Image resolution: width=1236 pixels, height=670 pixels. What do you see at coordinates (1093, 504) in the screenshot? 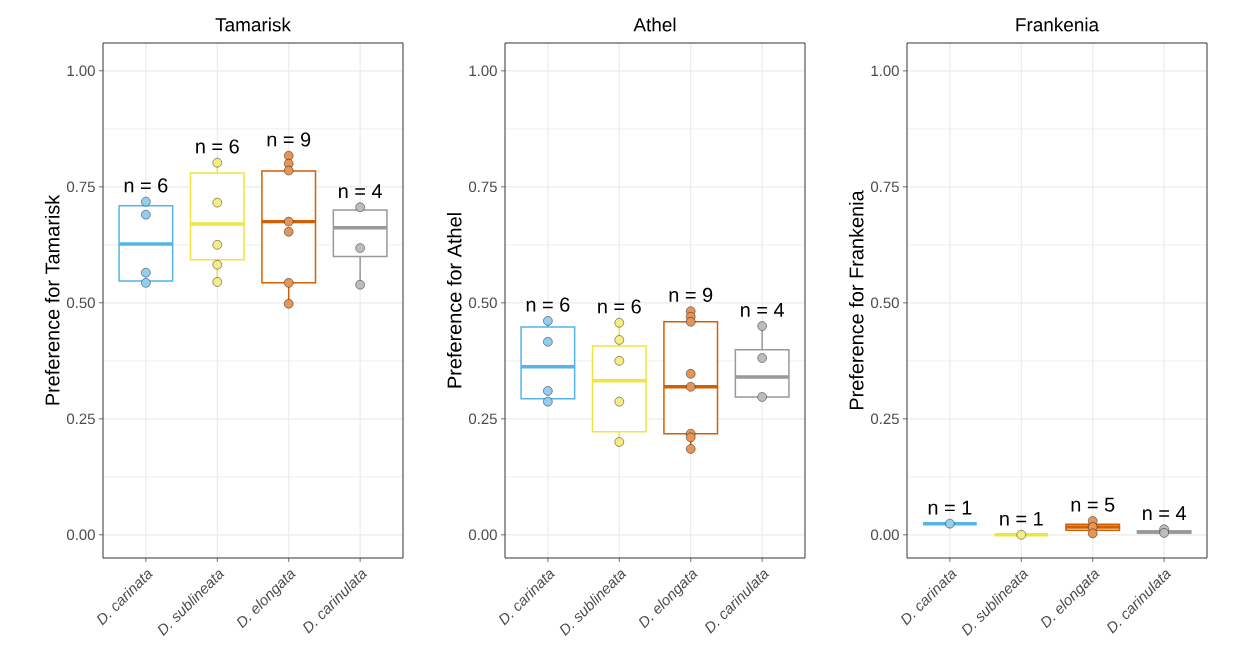
I see `annotation: n = 5` at bounding box center [1093, 504].